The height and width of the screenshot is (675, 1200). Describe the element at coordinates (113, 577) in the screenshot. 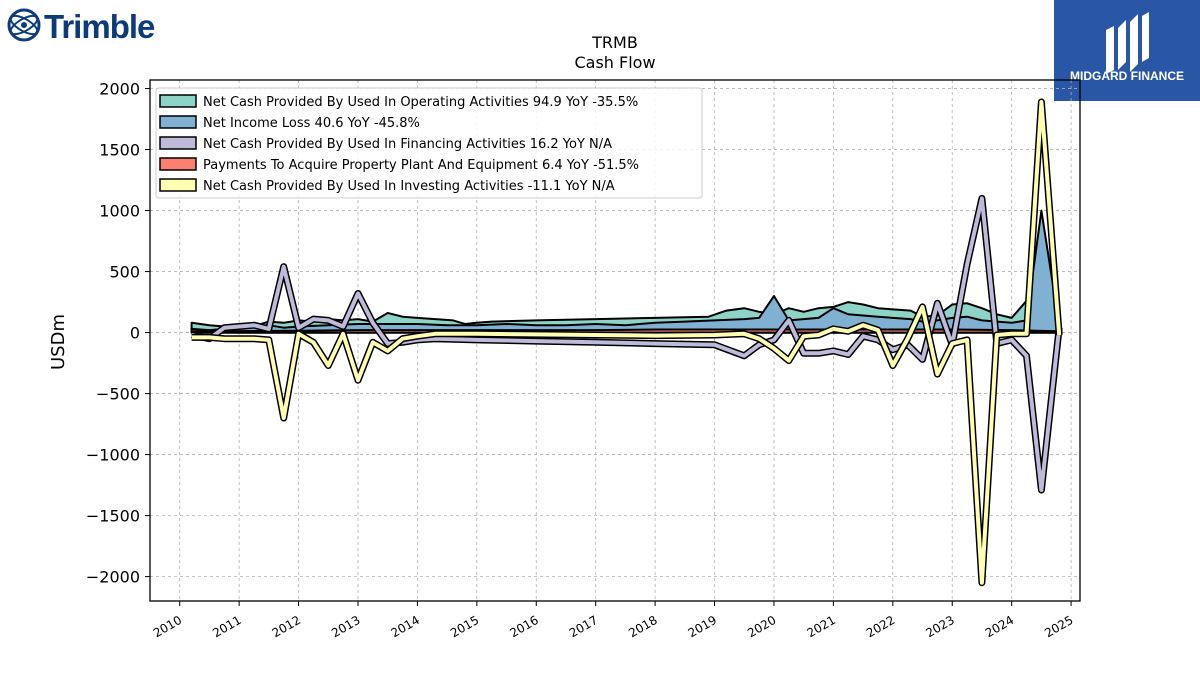

I see `y-tick-label: −2000` at that location.